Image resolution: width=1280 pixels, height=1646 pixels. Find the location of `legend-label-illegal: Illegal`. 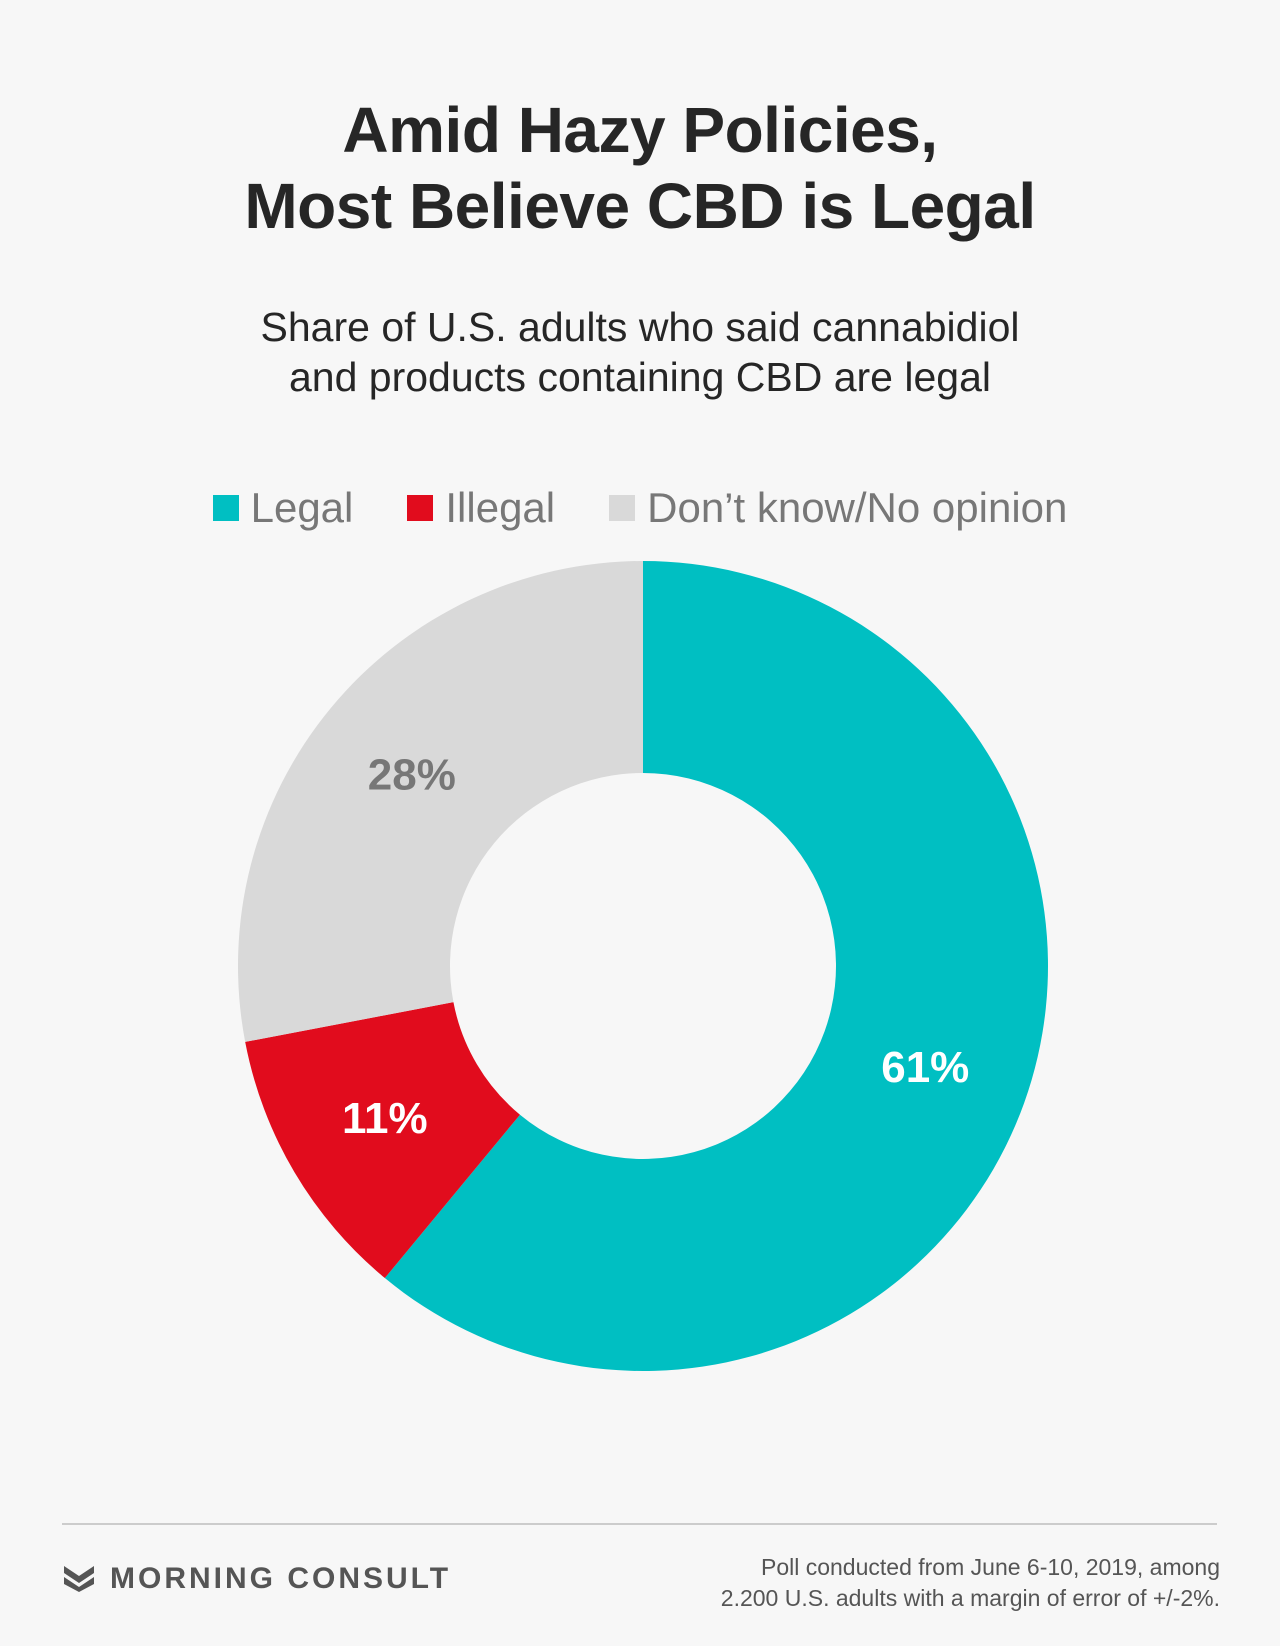

legend-label-illegal: Illegal is located at coordinates (500, 507).